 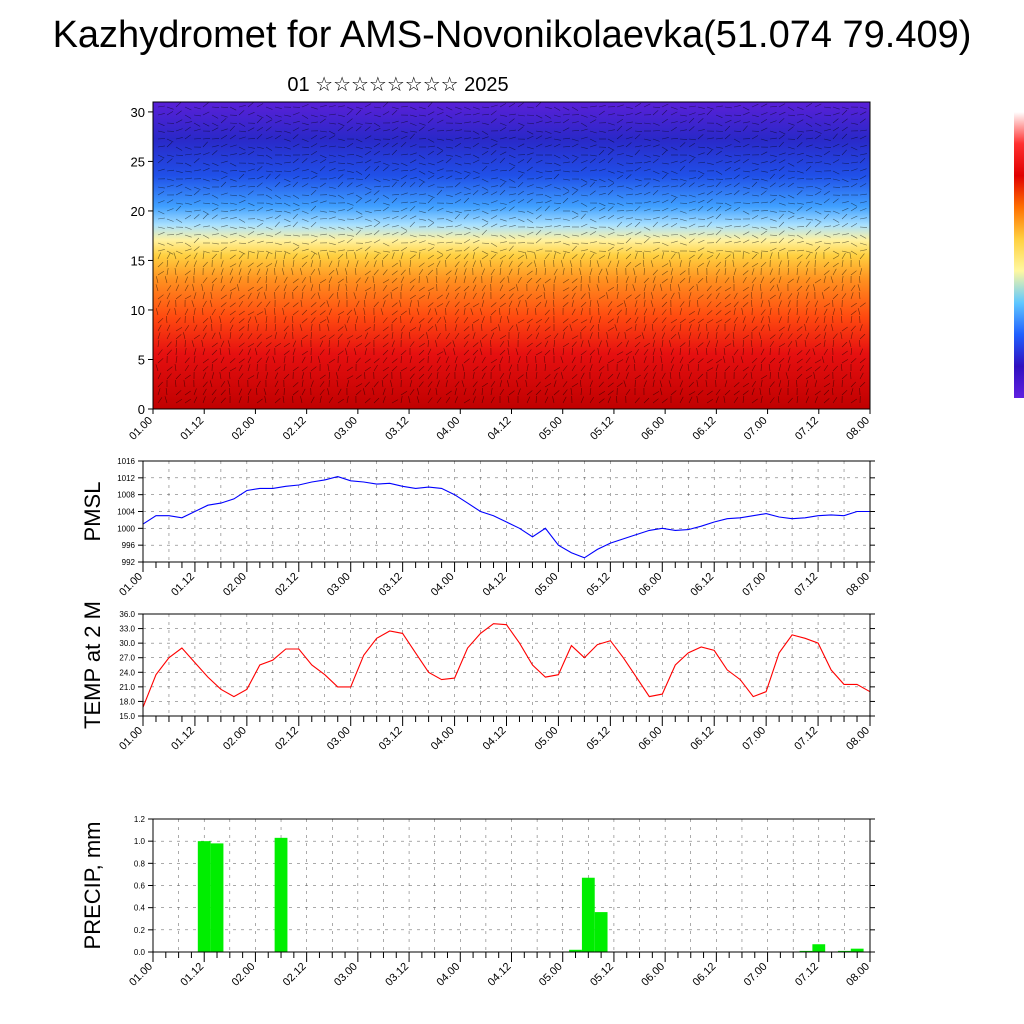 I want to click on precip-bar, so click(x=857, y=950).